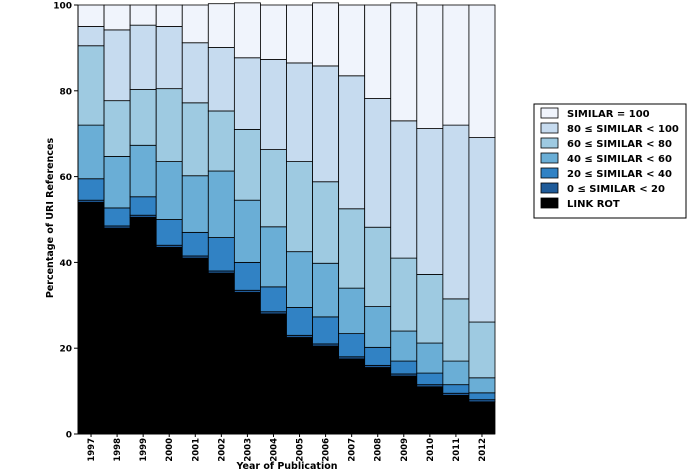 This screenshot has height=470, width=700. I want to click on legend-label-1: 80 ≤ SIMILAR < 100, so click(623, 129).